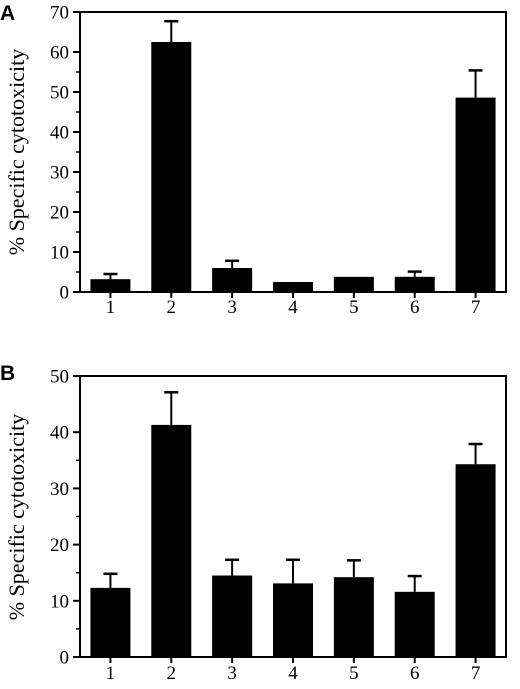 The height and width of the screenshot is (689, 520). I want to click on panel-a-x-tick-label-3: 3, so click(232, 307).